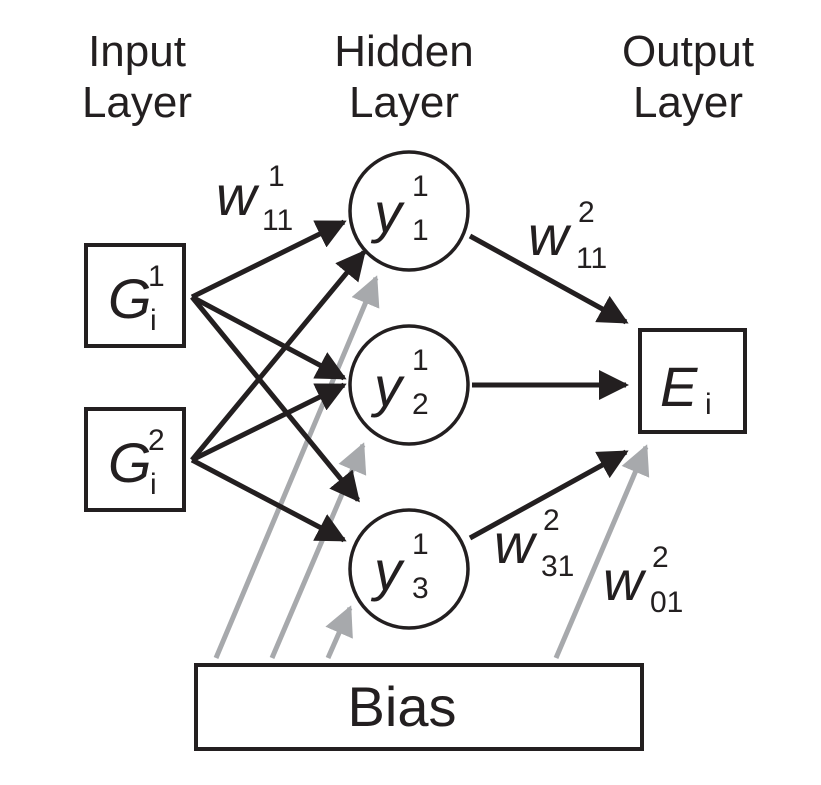 Image resolution: width=821 pixels, height=785 pixels. I want to click on weight-w1-11-sup: 1, so click(276, 176).